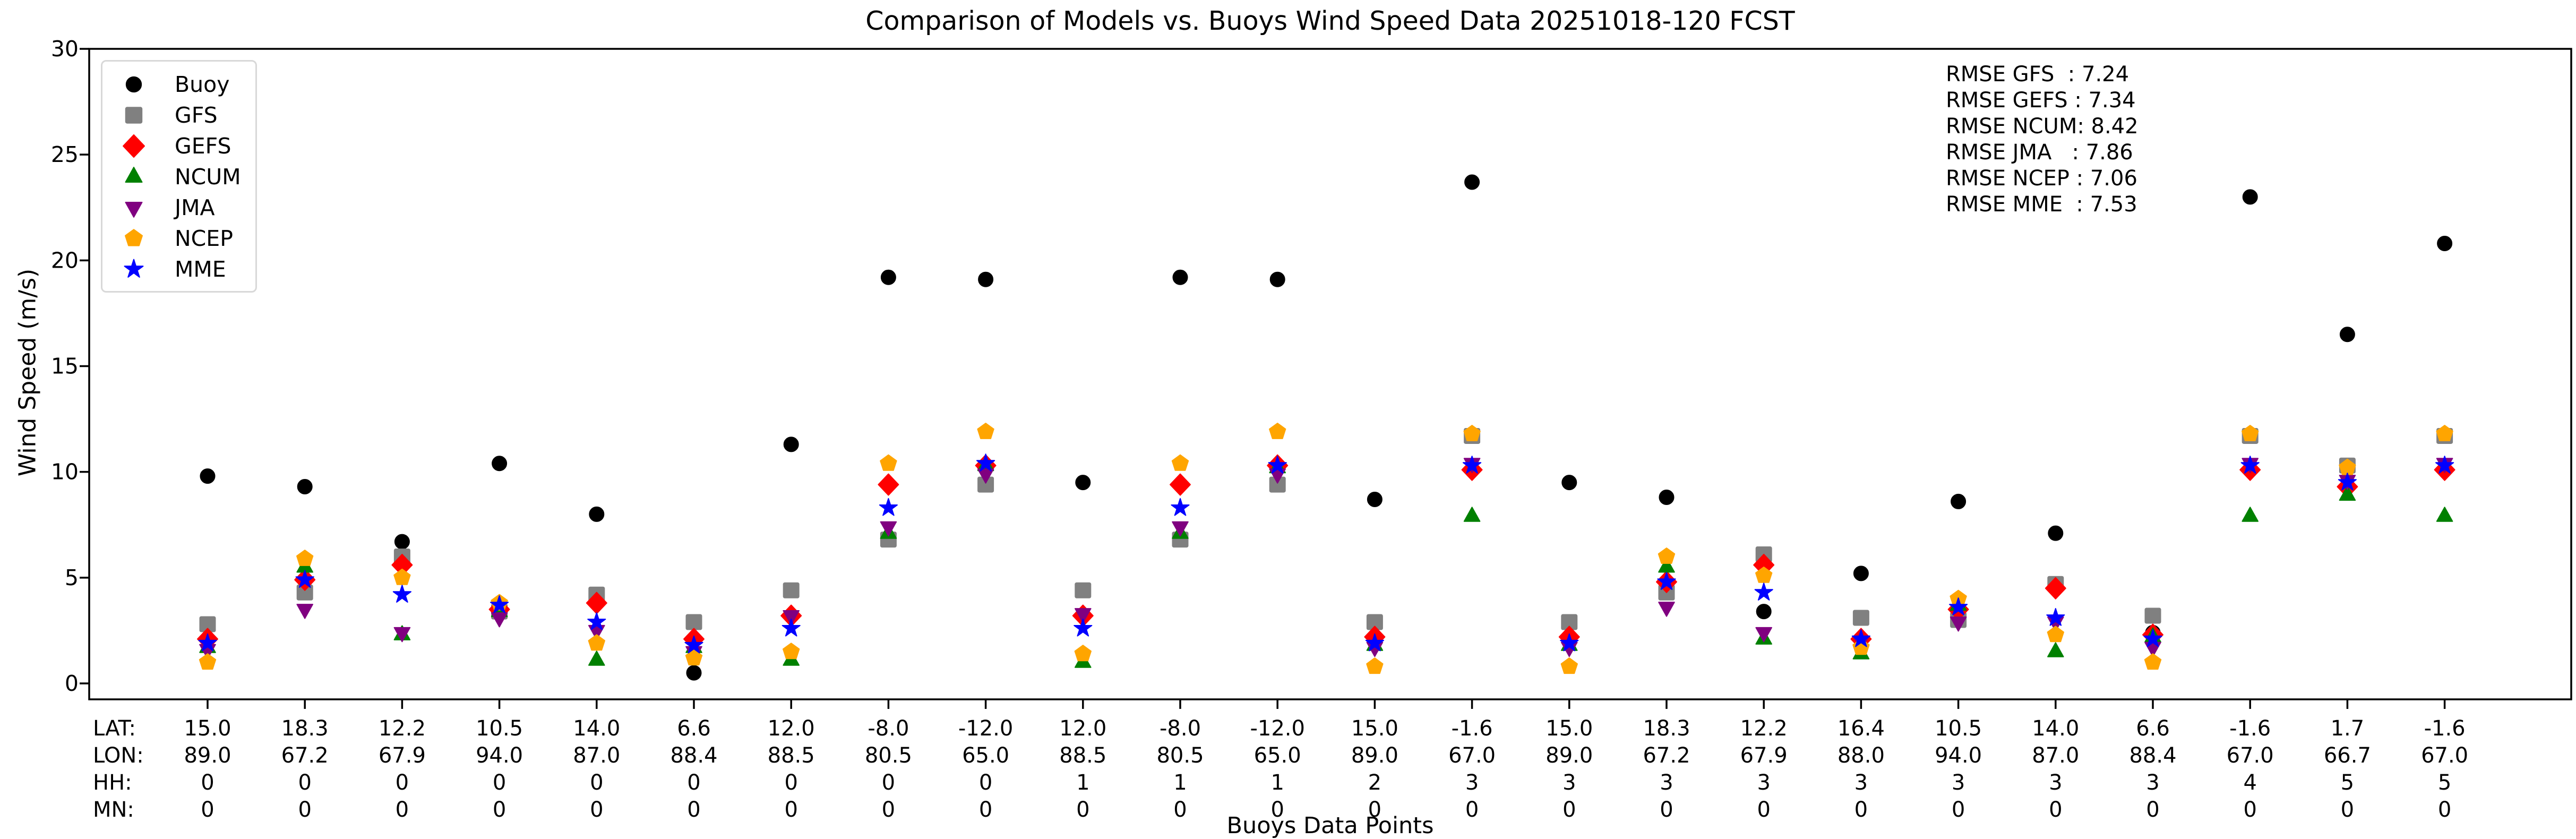 The image size is (2576, 839). What do you see at coordinates (113, 783) in the screenshot?
I see `x-row-header: HH:` at bounding box center [113, 783].